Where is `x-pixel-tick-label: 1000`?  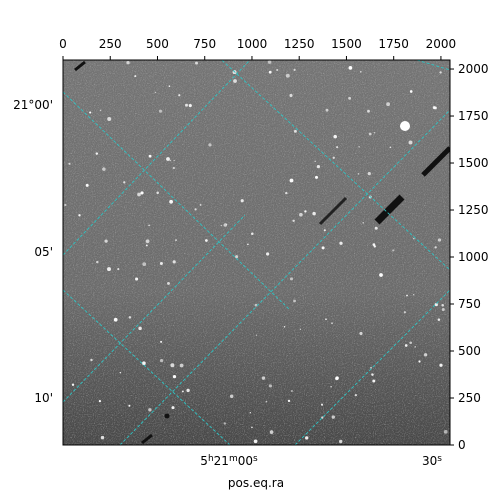 x-pixel-tick-label: 1000 is located at coordinates (252, 44).